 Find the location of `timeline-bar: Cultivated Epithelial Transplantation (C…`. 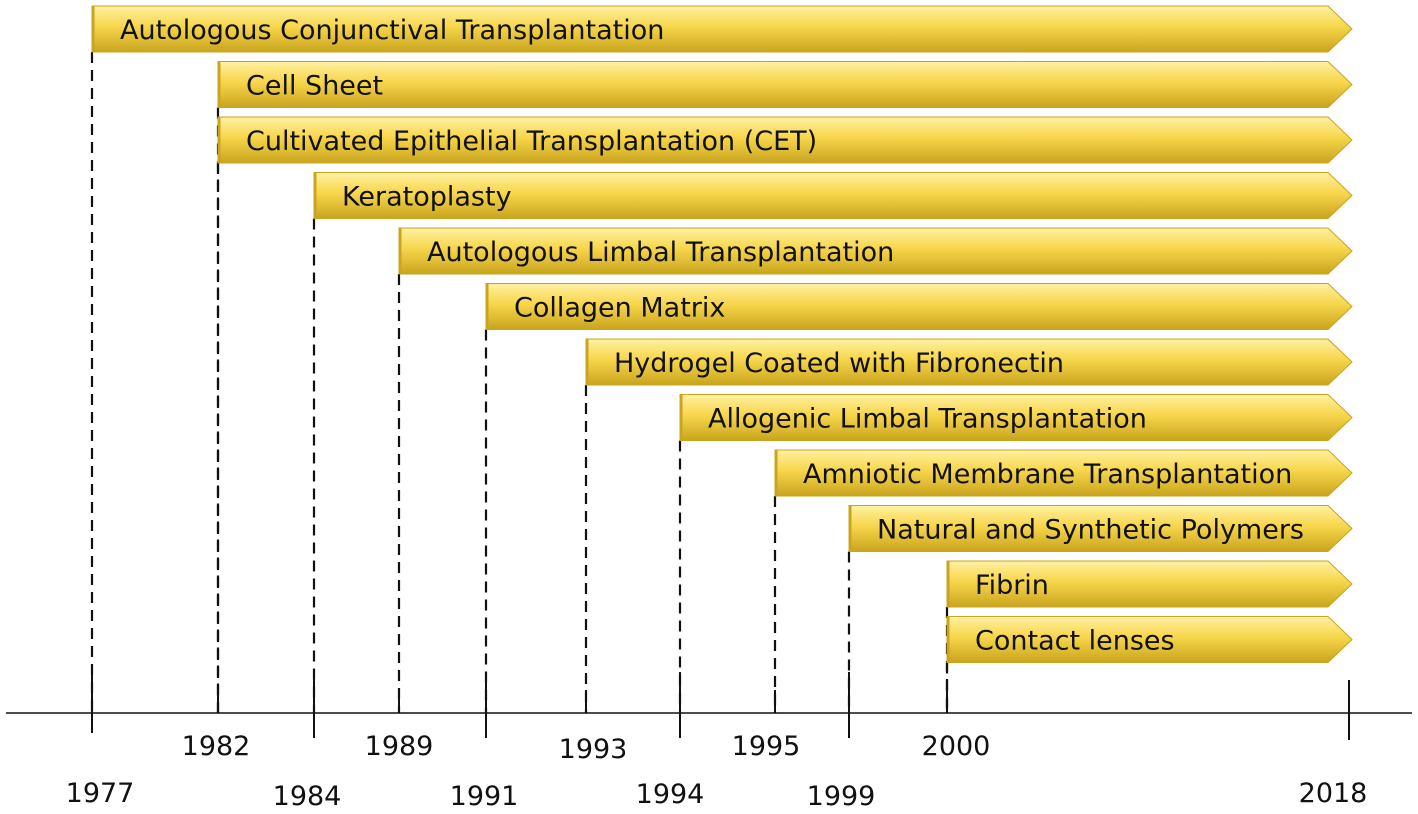

timeline-bar: Cultivated Epithelial Transplantation (C… is located at coordinates (785, 140).